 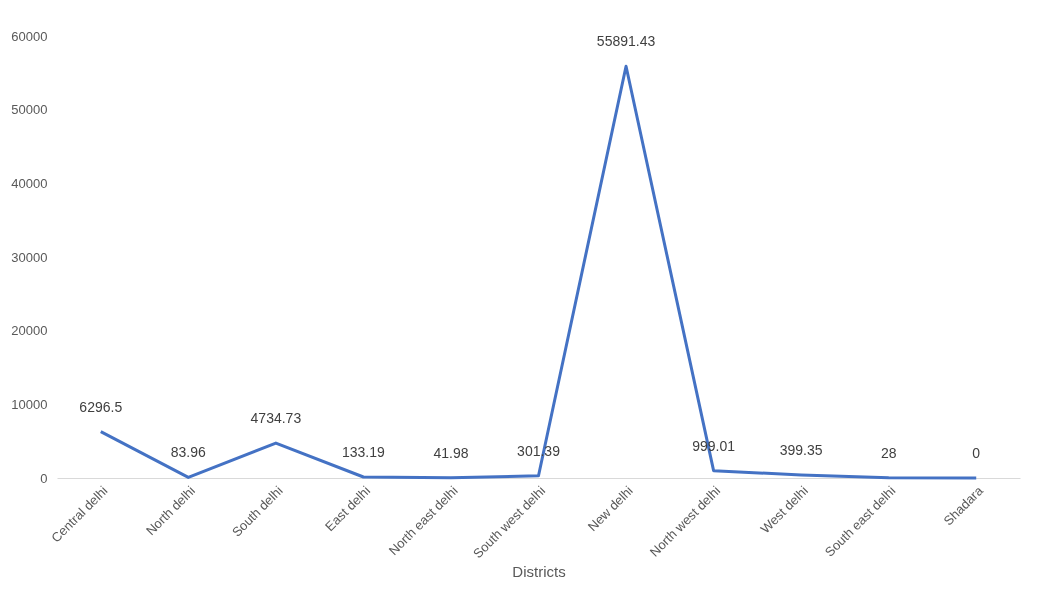 What do you see at coordinates (276, 418) in the screenshot?
I see `data-label: 4734.73` at bounding box center [276, 418].